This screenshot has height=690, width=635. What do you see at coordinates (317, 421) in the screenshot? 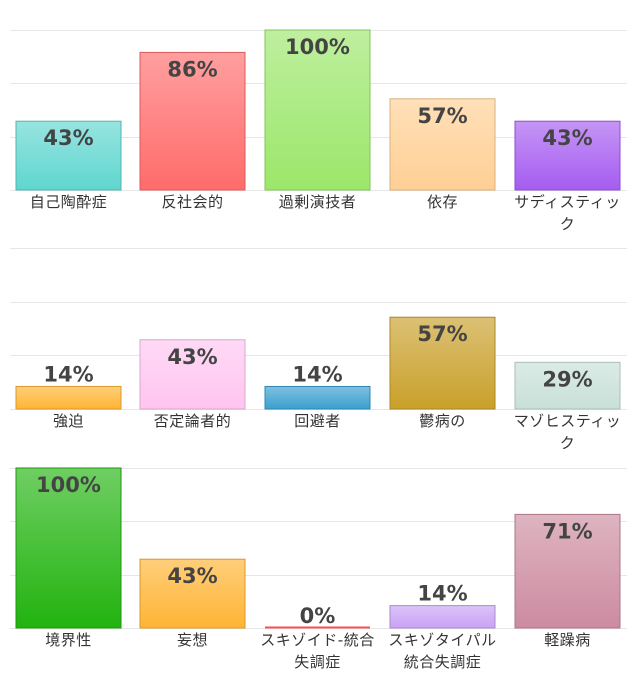
I see `category-label: 回避者` at bounding box center [317, 421].